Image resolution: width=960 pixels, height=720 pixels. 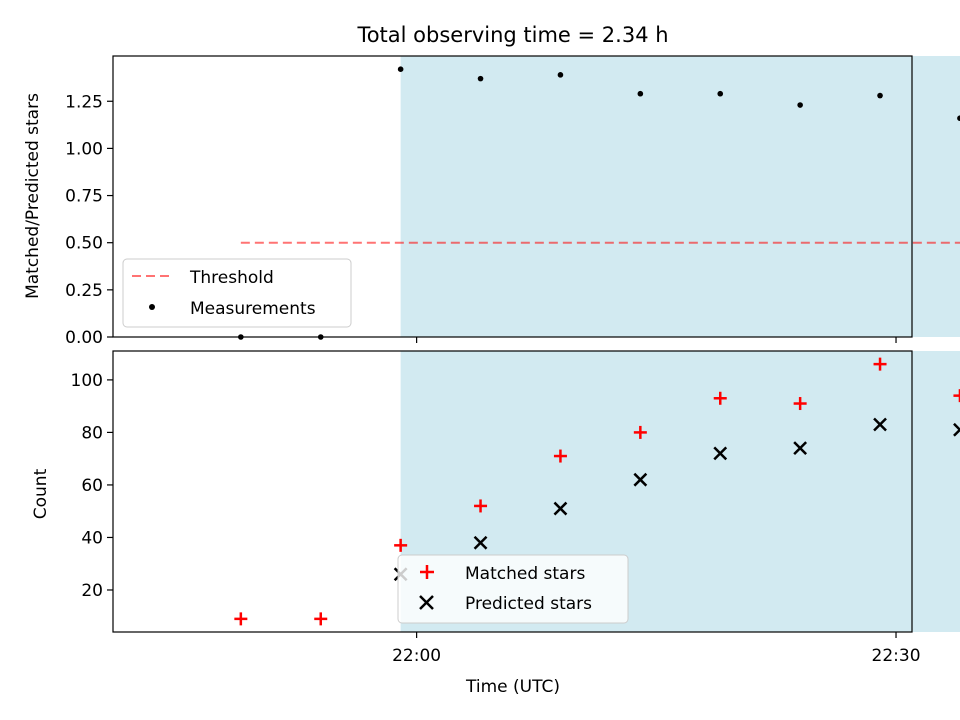 I want to click on top-legend: Threshold Measurements, so click(x=237, y=293).